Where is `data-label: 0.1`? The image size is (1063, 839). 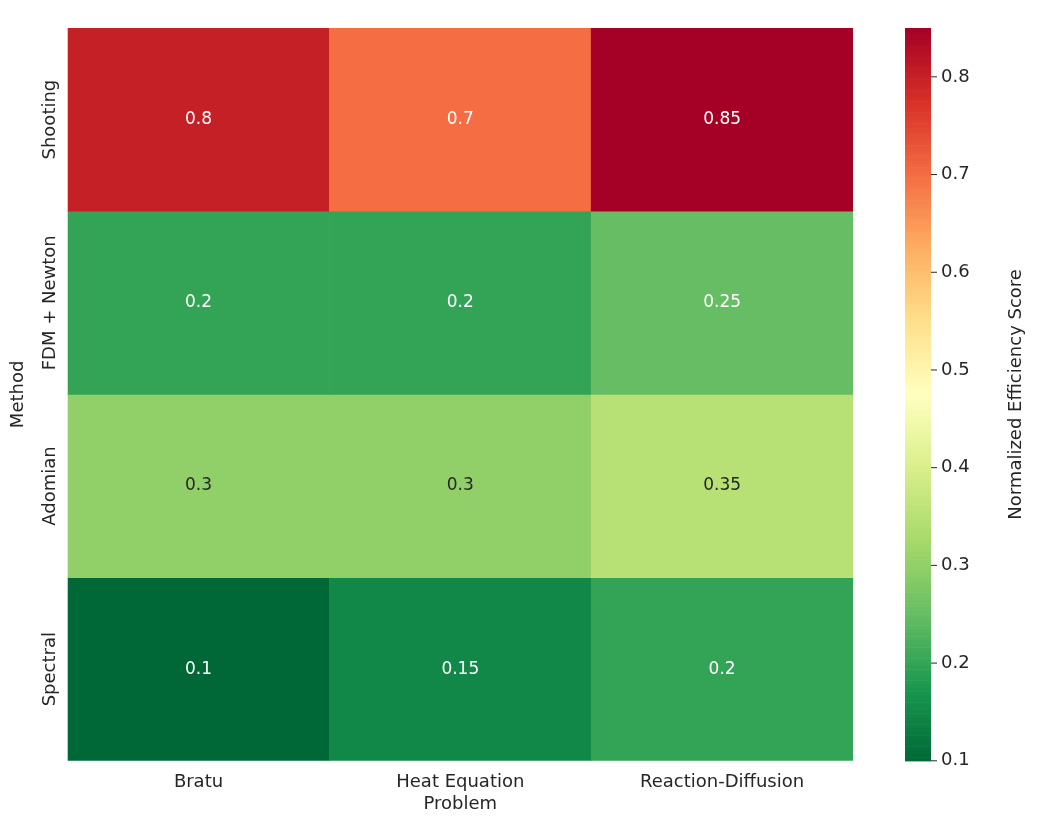
data-label: 0.1 is located at coordinates (198, 667).